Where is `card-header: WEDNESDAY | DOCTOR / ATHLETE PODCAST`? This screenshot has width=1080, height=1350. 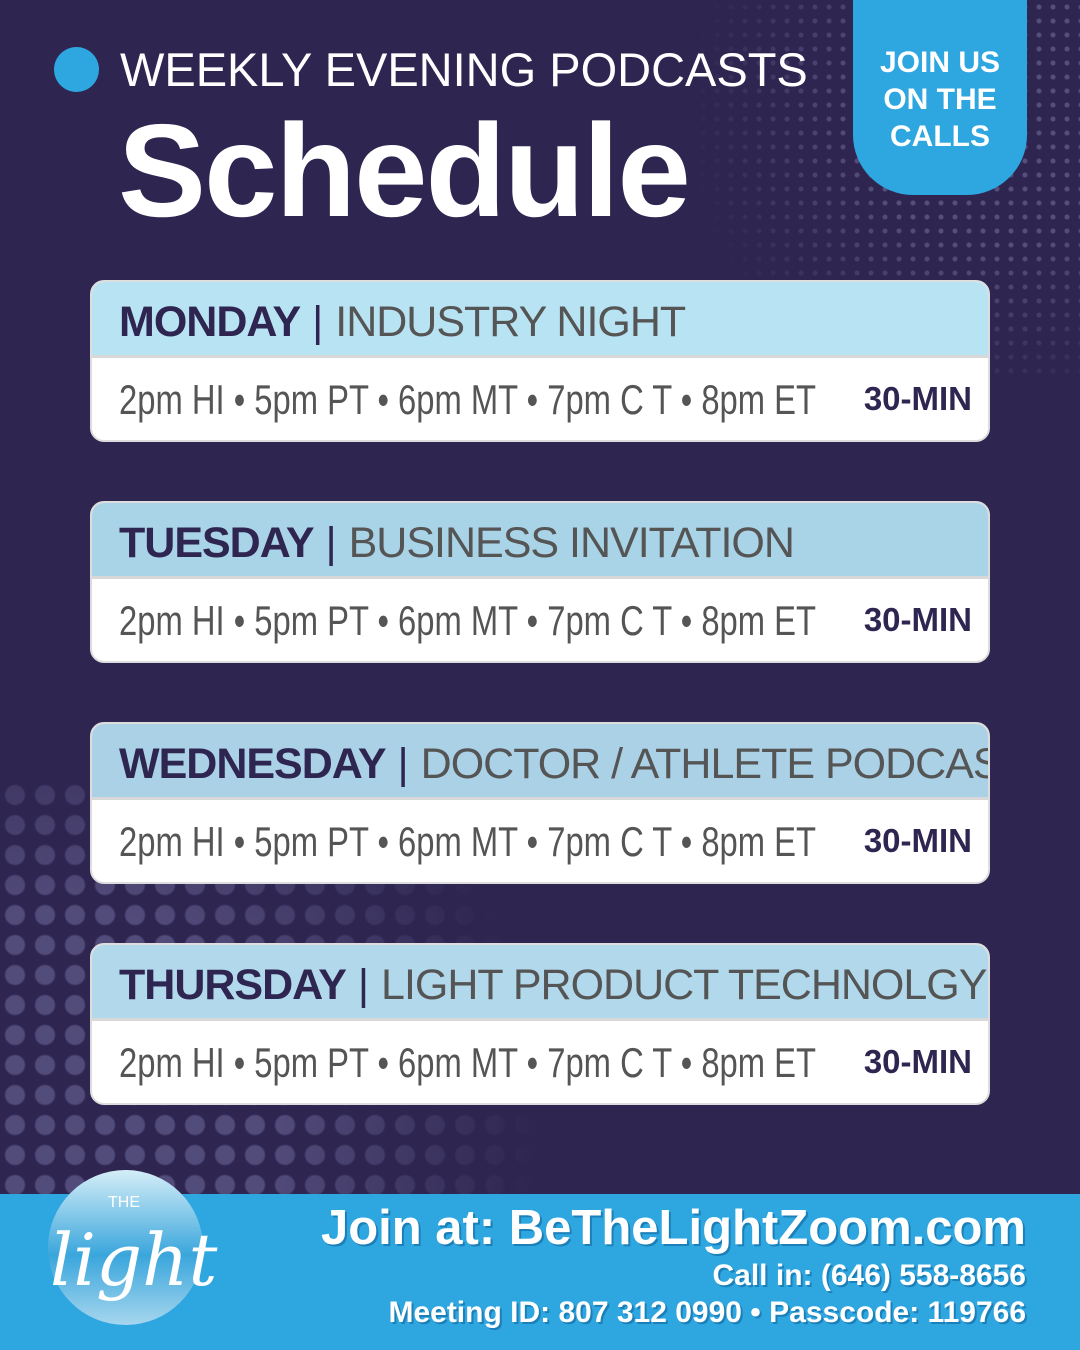 card-header: WEDNESDAY | DOCTOR / ATHLETE PODCAST is located at coordinates (540, 762).